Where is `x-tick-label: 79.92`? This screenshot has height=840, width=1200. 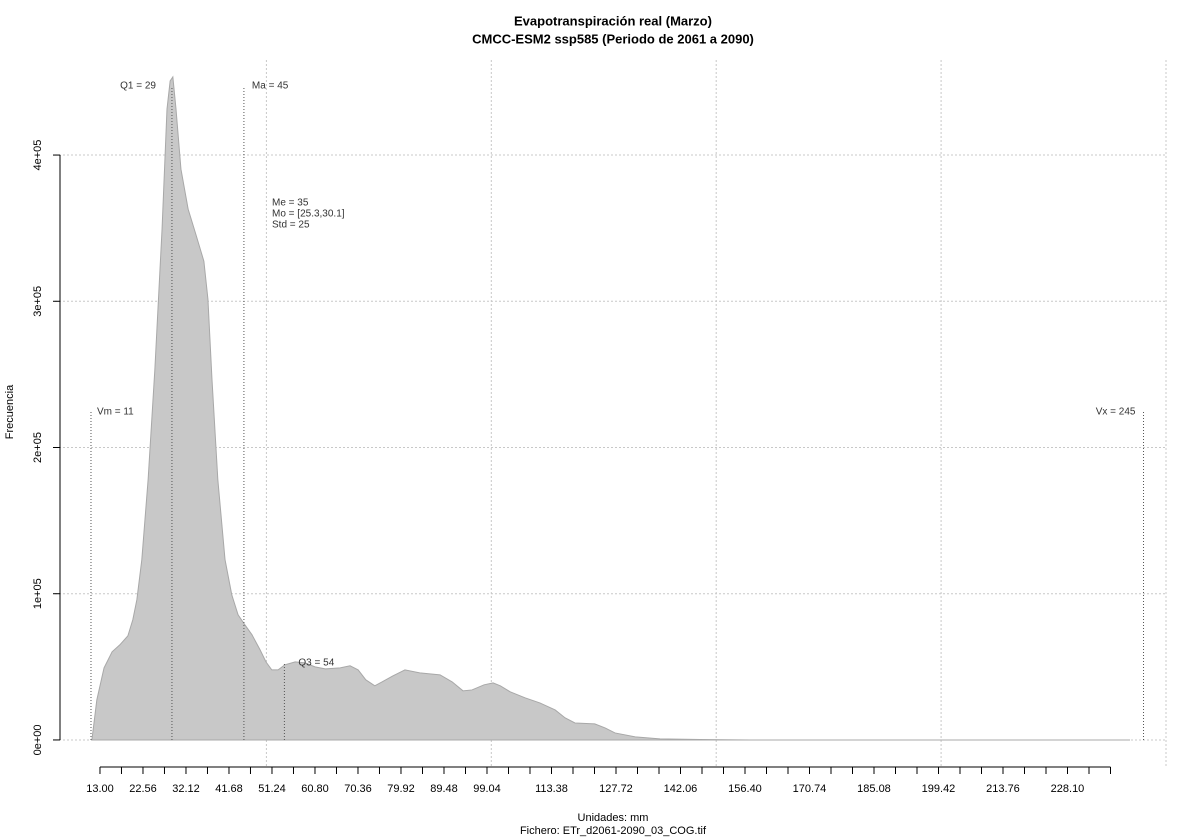 x-tick-label: 79.92 is located at coordinates (401, 789).